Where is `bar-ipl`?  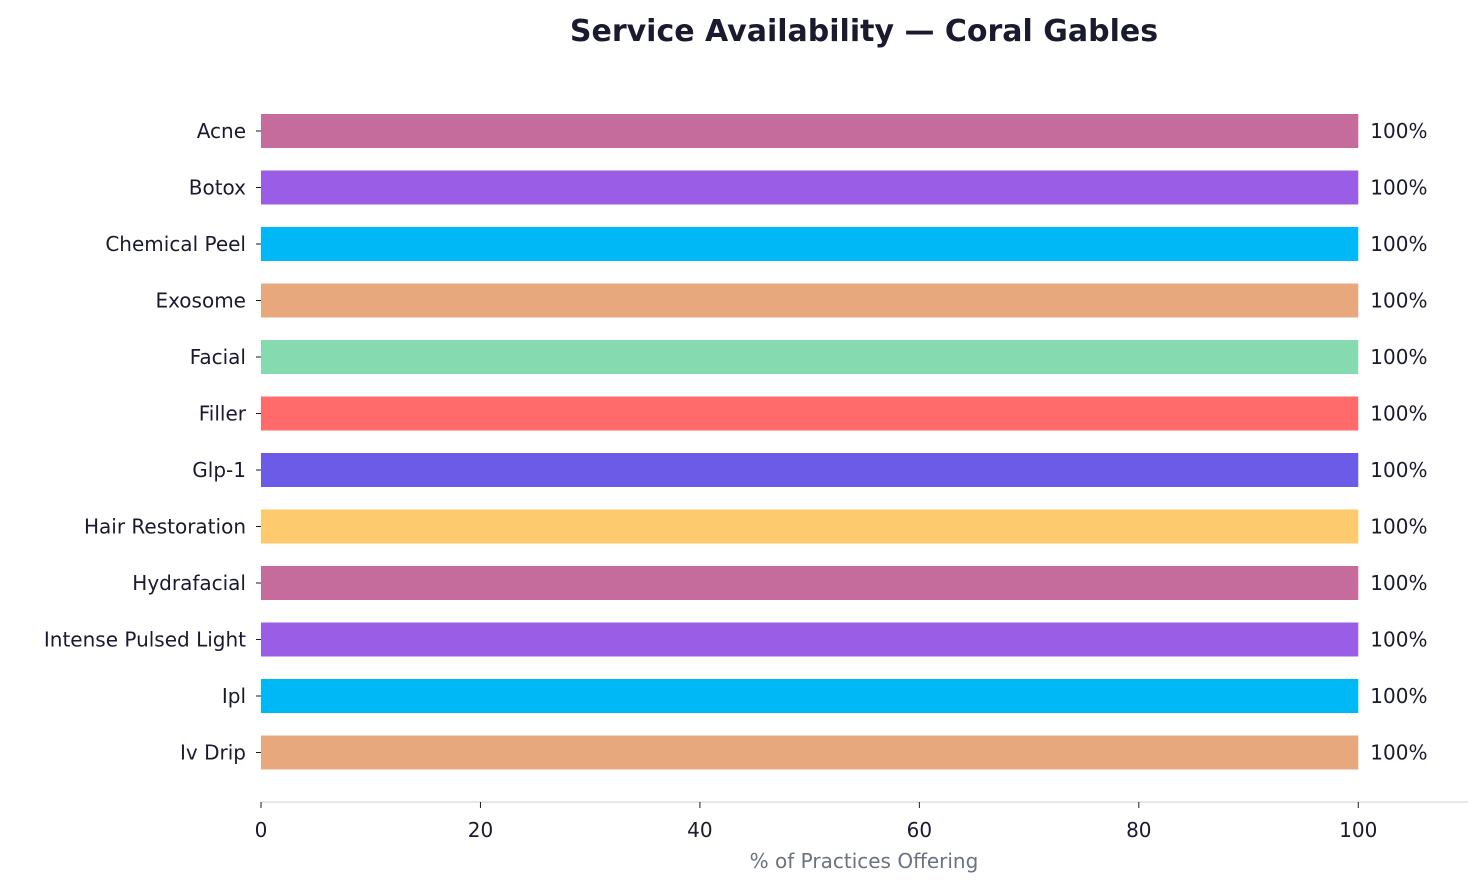 bar-ipl is located at coordinates (810, 696).